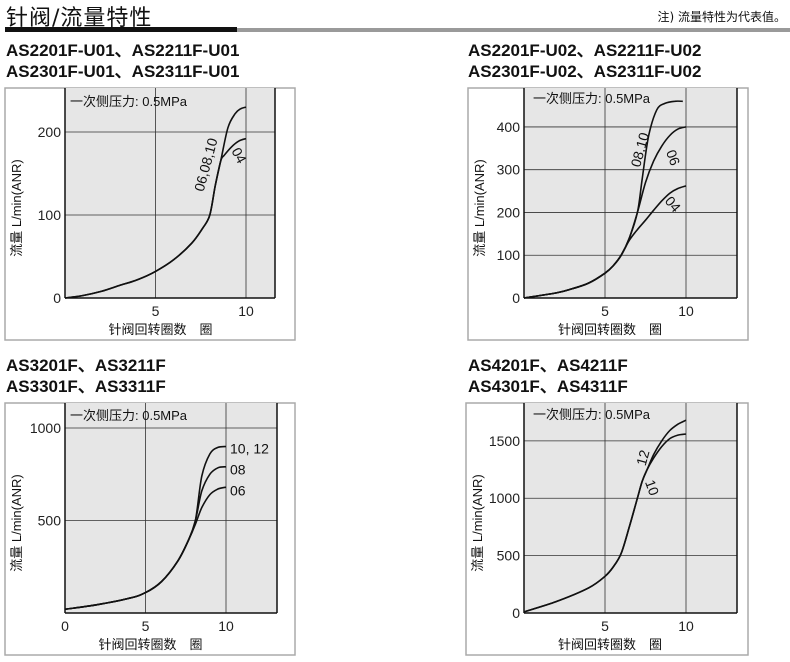  What do you see at coordinates (548, 365) in the screenshot?
I see `chart-title-line: AS4201F、AS4211F` at bounding box center [548, 365].